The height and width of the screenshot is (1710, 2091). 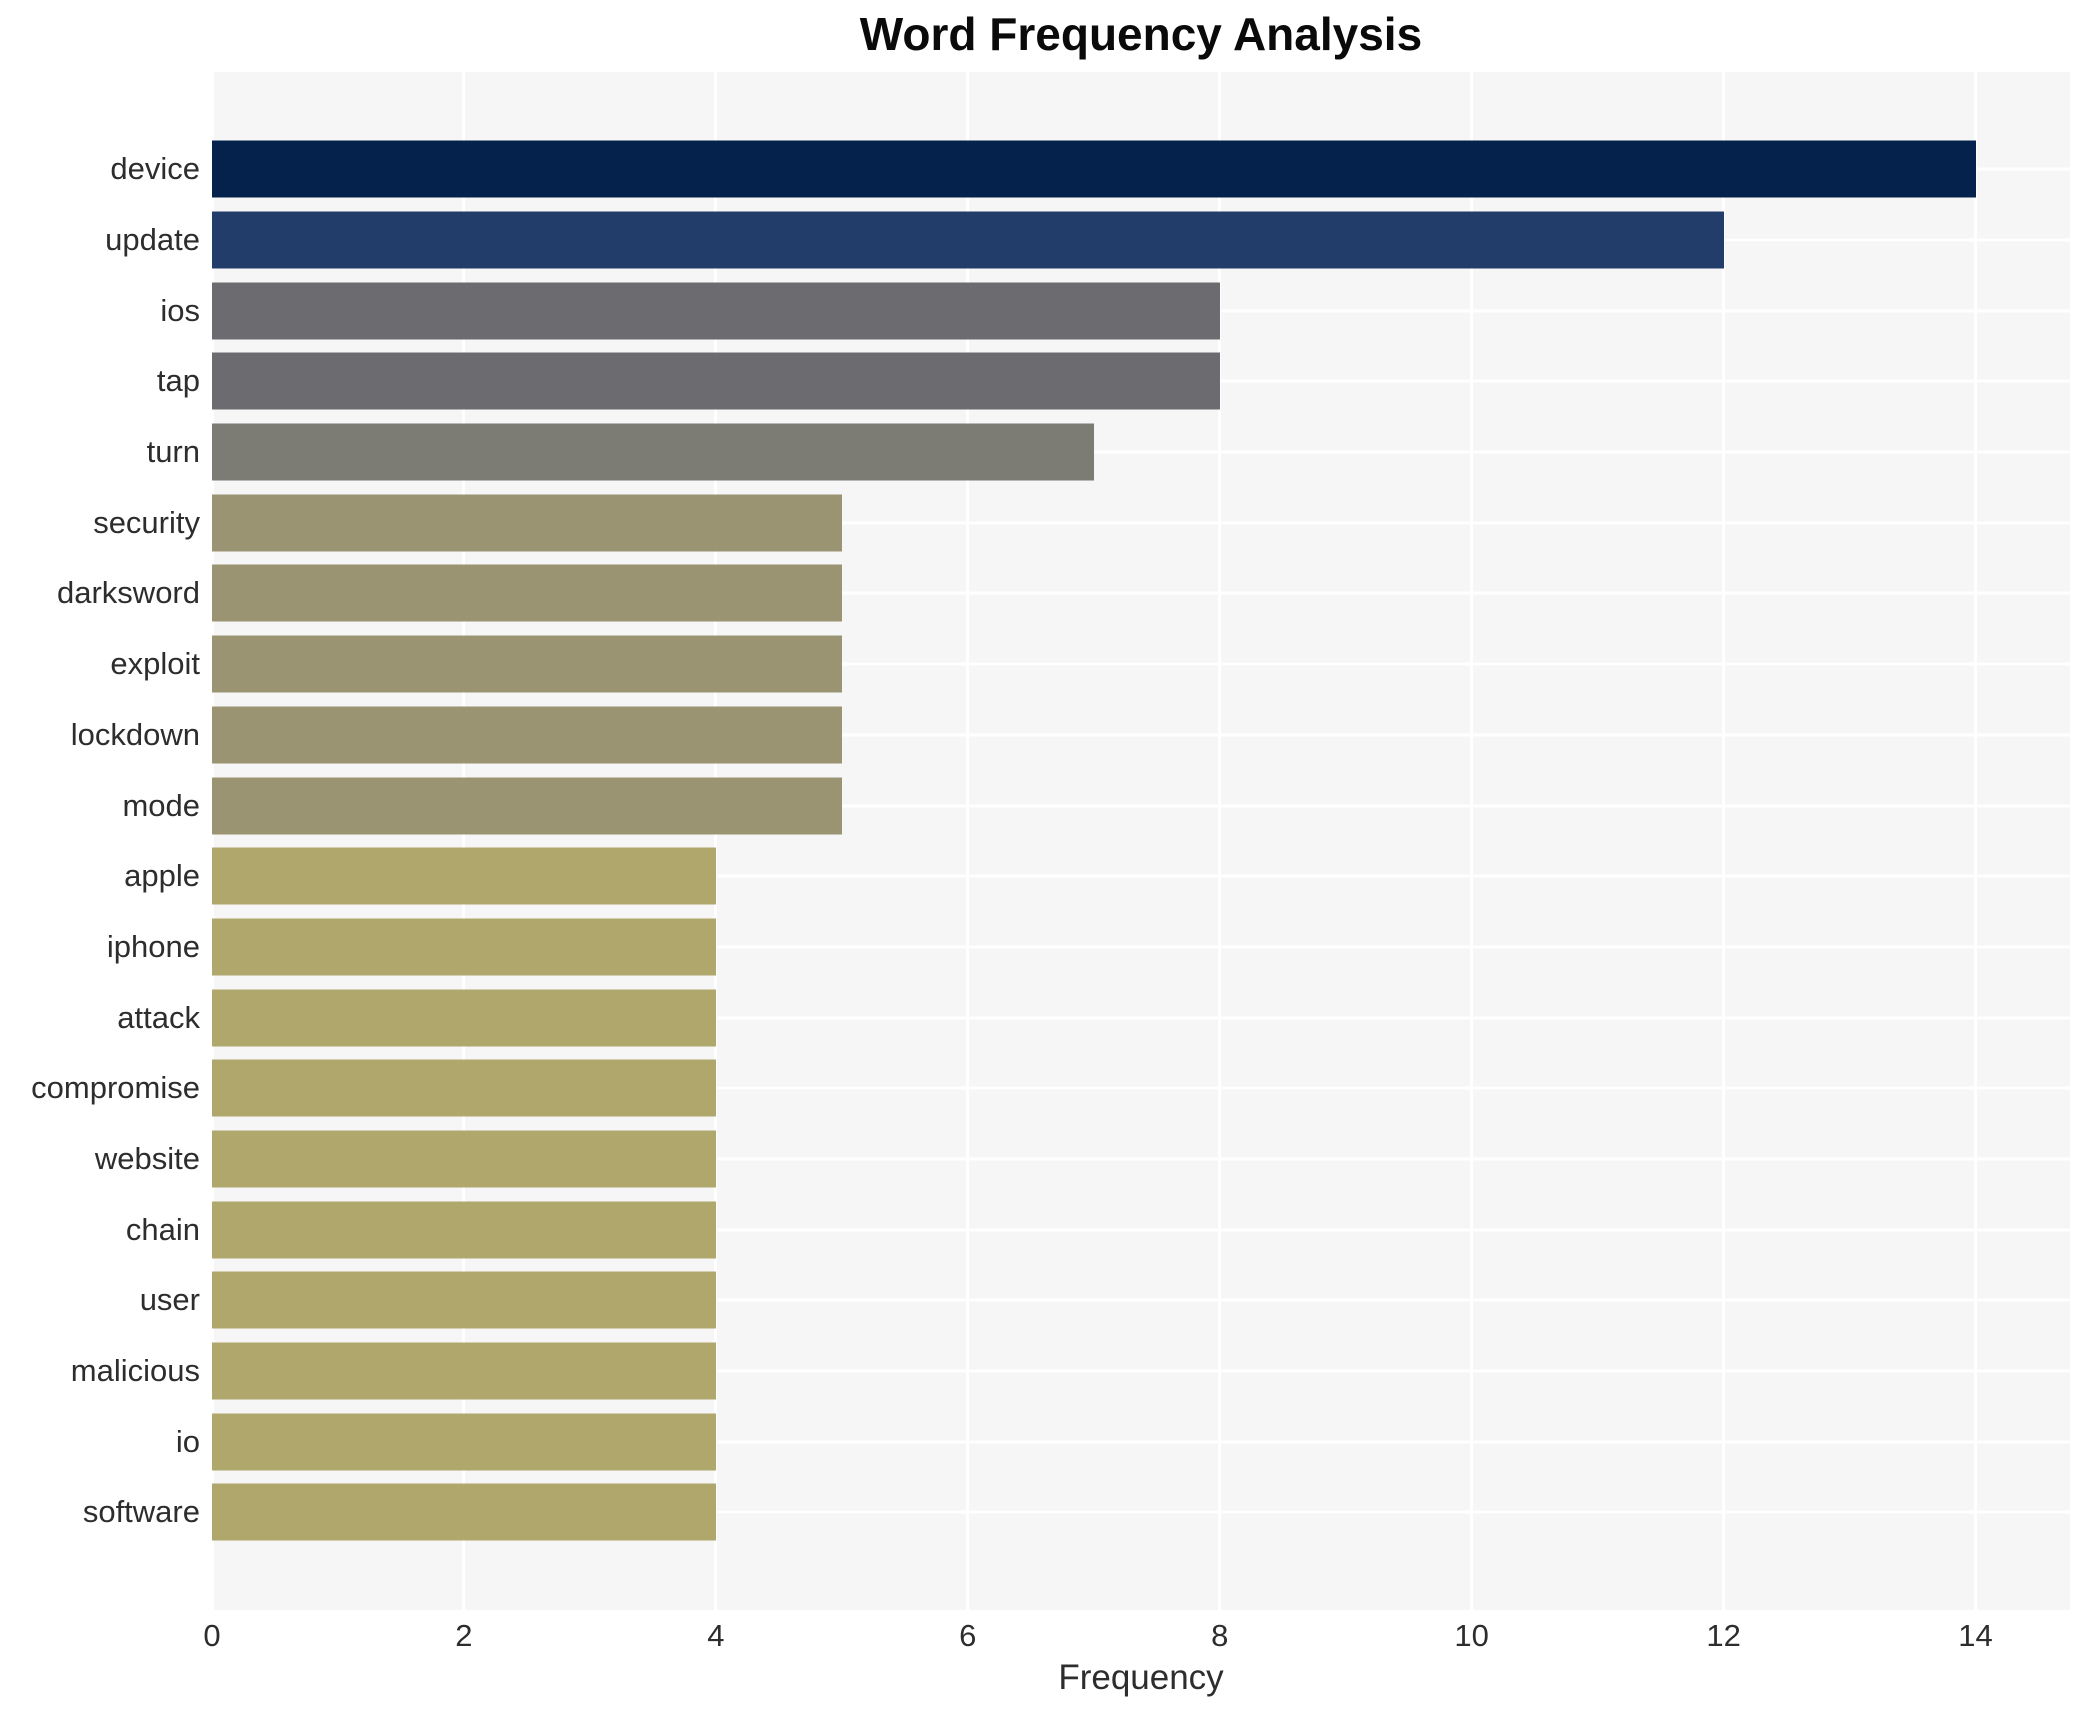 What do you see at coordinates (162, 876) in the screenshot?
I see `y-tick-label-apple: apple` at bounding box center [162, 876].